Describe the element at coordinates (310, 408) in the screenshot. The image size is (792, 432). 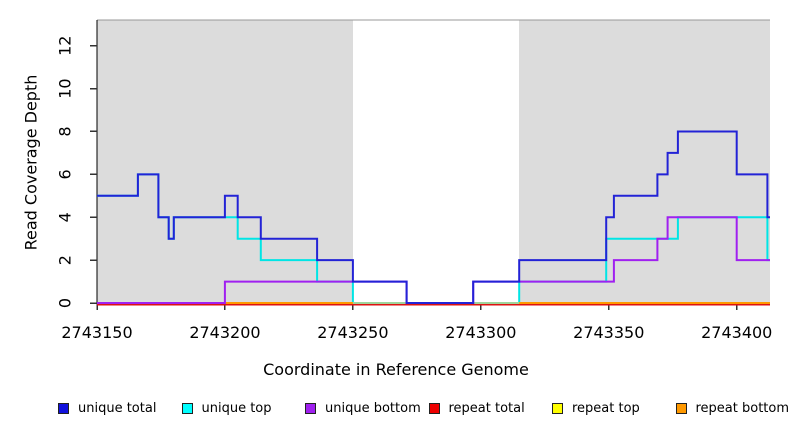
I see `legend-swatch-unique-bottom-icon` at that location.